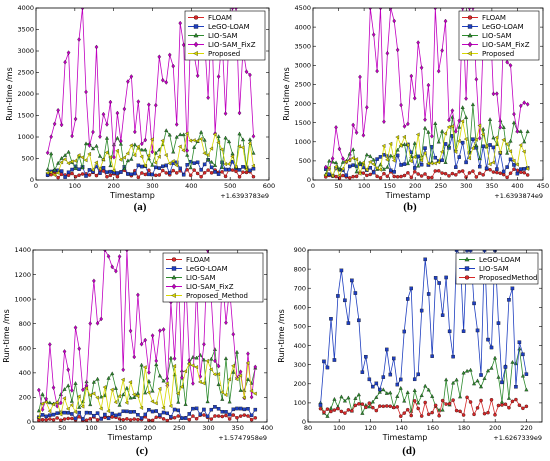 The image size is (550, 461). I want to click on x-tick-label: 220, so click(526, 428).